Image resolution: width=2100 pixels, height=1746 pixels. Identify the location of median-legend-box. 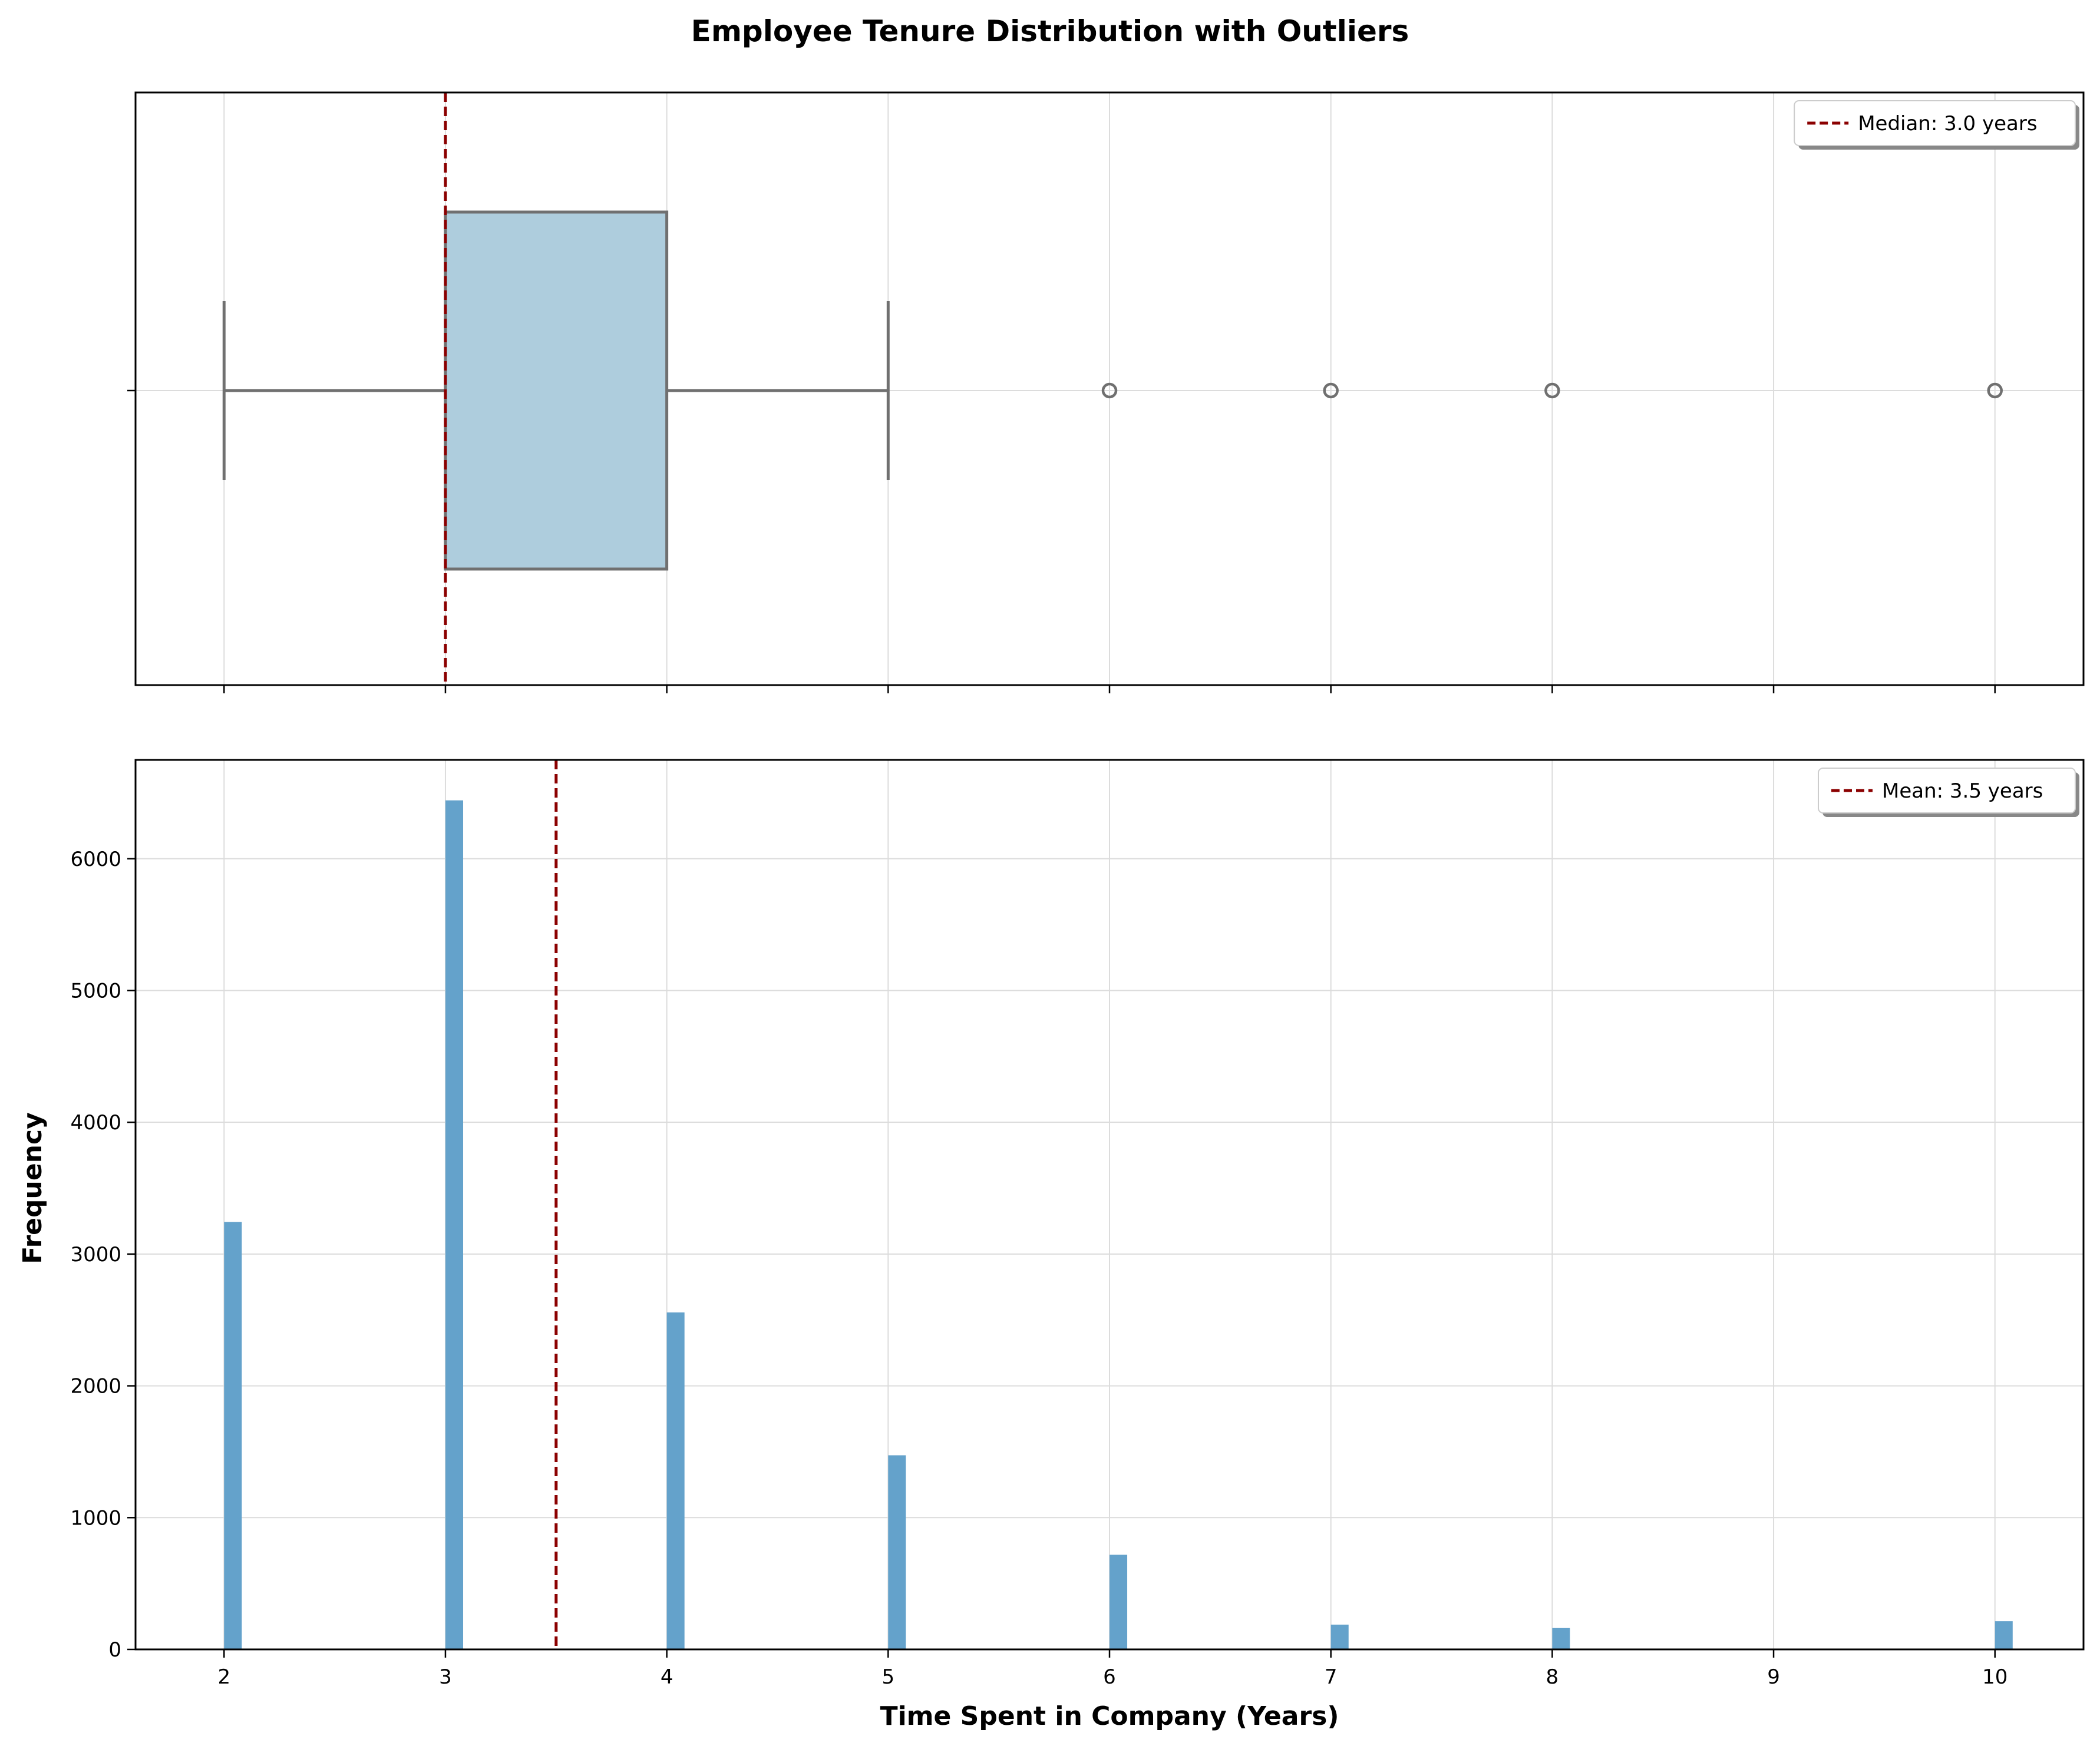
(1935, 123).